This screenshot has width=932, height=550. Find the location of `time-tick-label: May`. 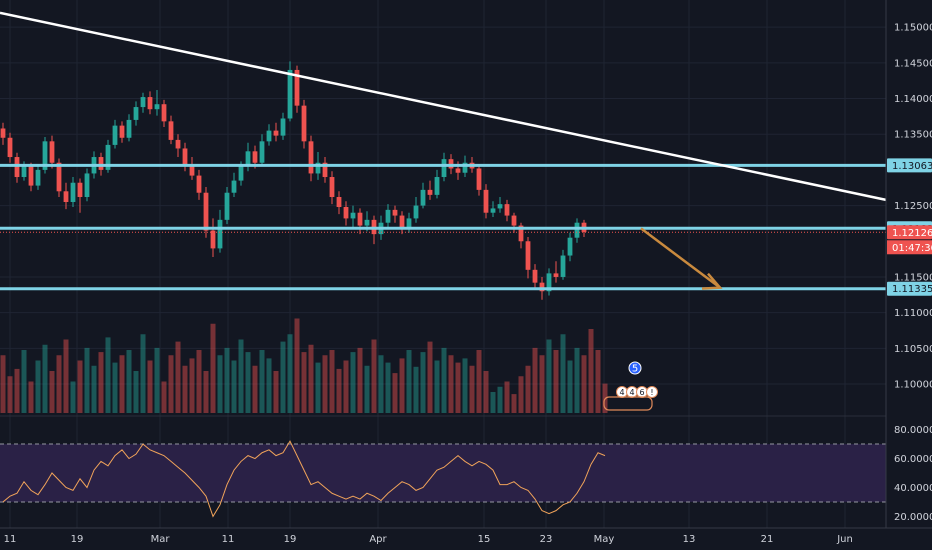

time-tick-label: May is located at coordinates (604, 539).